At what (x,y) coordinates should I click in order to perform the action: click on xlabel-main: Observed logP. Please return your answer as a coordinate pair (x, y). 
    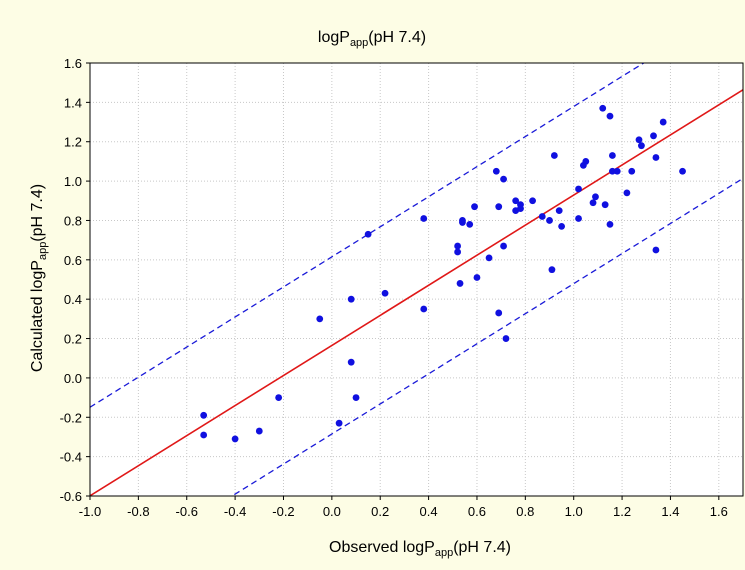
    Looking at the image, I should click on (382, 547).